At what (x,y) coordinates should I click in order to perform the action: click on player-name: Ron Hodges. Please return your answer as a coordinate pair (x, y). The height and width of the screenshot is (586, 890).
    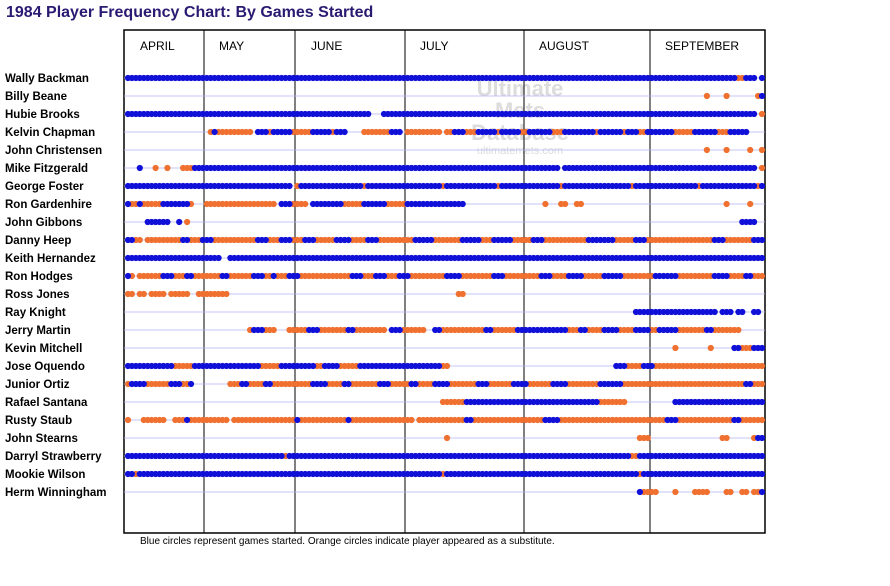
    Looking at the image, I should click on (39, 277).